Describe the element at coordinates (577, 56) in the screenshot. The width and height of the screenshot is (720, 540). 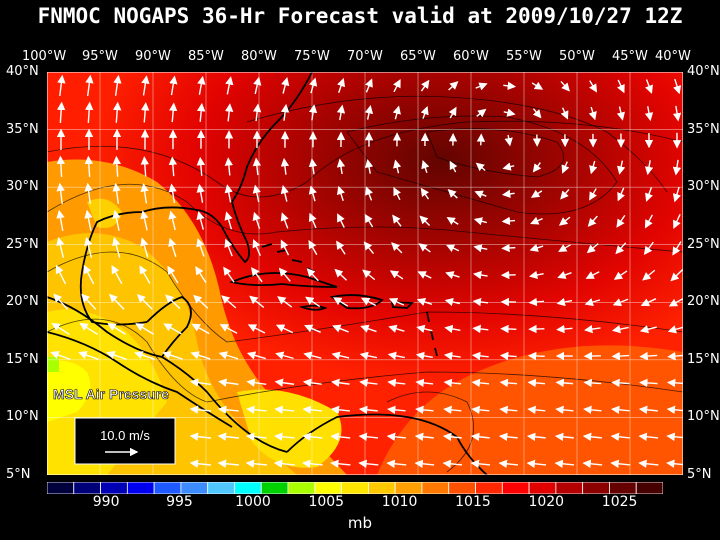
I see `lon-label: 50°W` at that location.